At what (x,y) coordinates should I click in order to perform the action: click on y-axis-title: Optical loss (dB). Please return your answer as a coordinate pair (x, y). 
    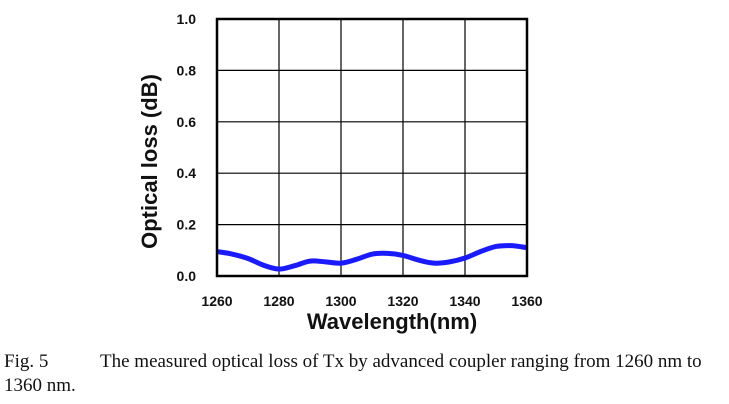
    Looking at the image, I should click on (149, 161).